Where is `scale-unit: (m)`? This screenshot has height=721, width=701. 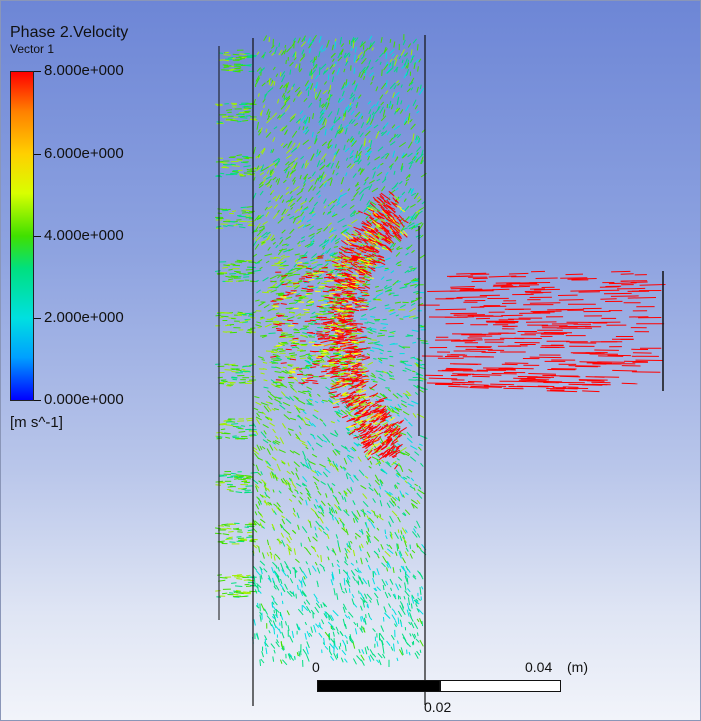
scale-unit: (m) is located at coordinates (577, 667).